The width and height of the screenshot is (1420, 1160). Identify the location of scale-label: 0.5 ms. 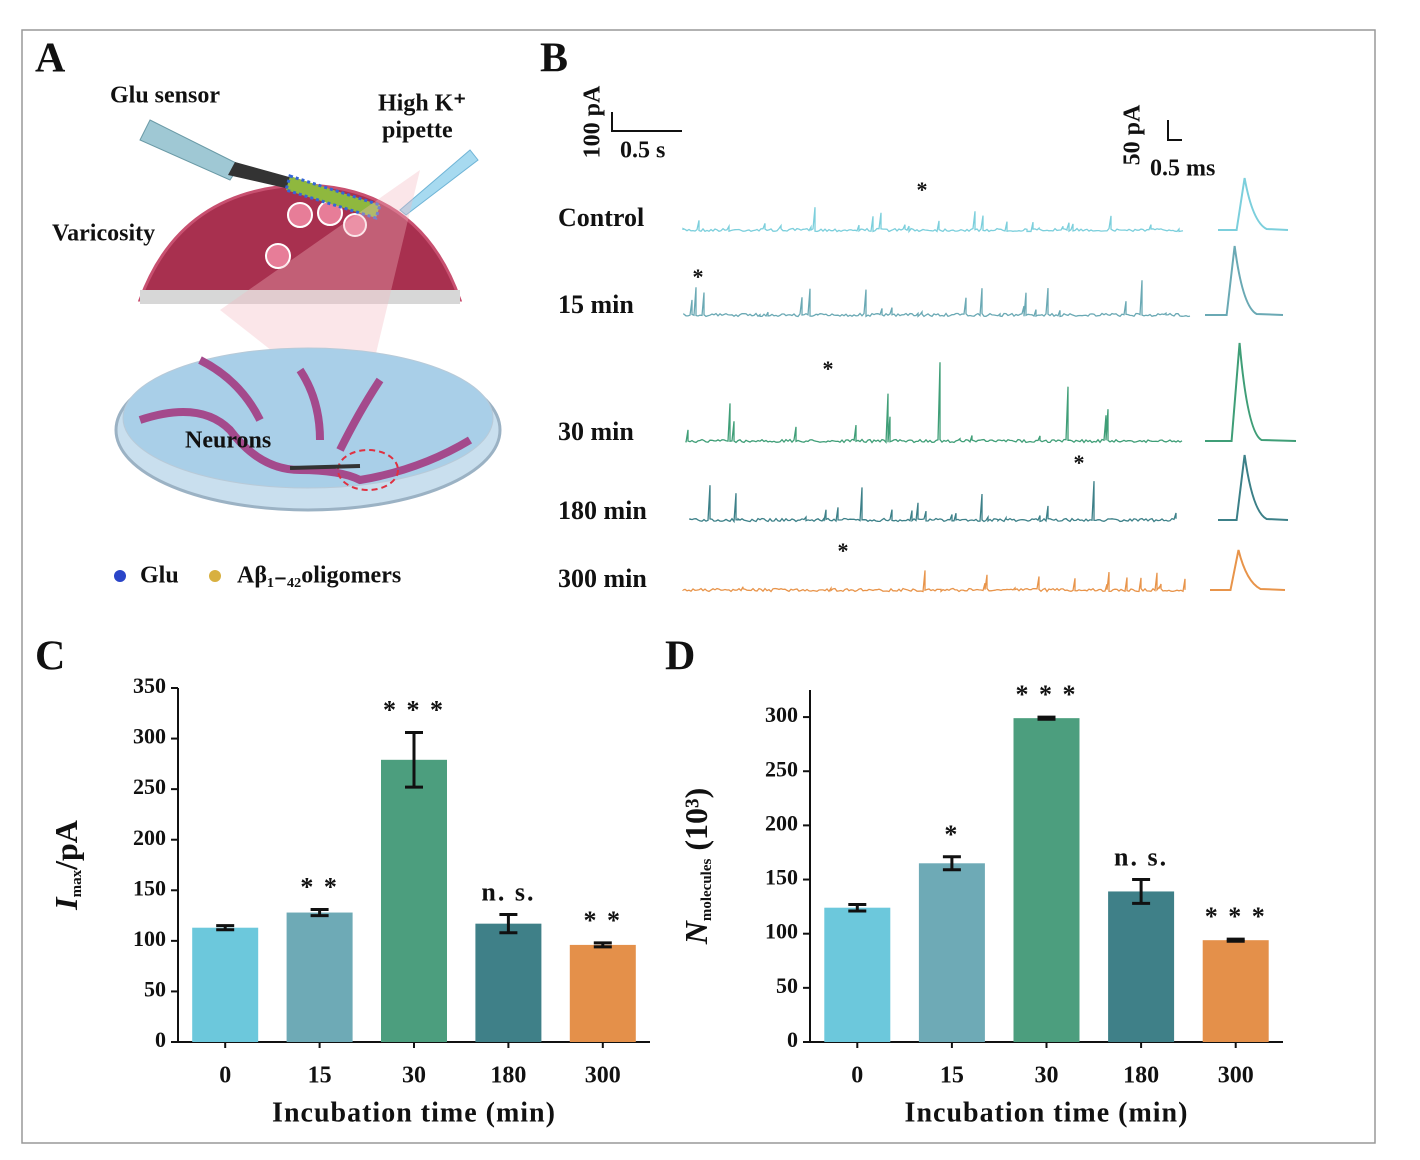
(1182, 169).